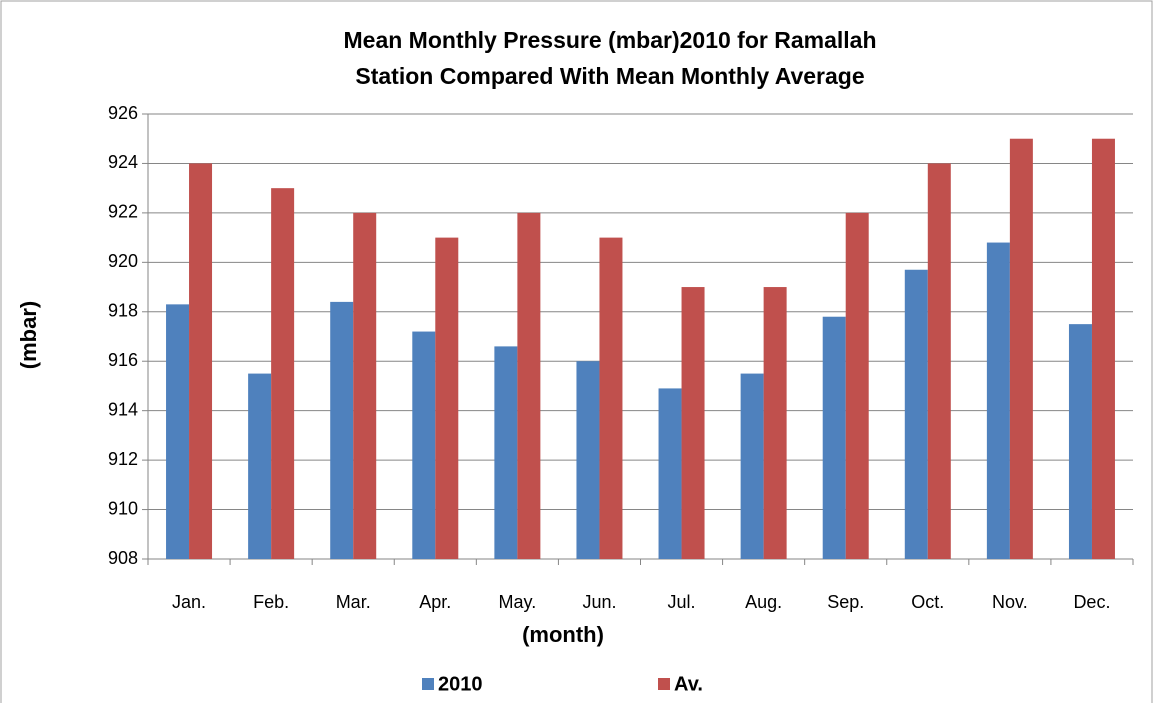 The width and height of the screenshot is (1153, 708). I want to click on y-tick-label: 918, so click(123, 311).